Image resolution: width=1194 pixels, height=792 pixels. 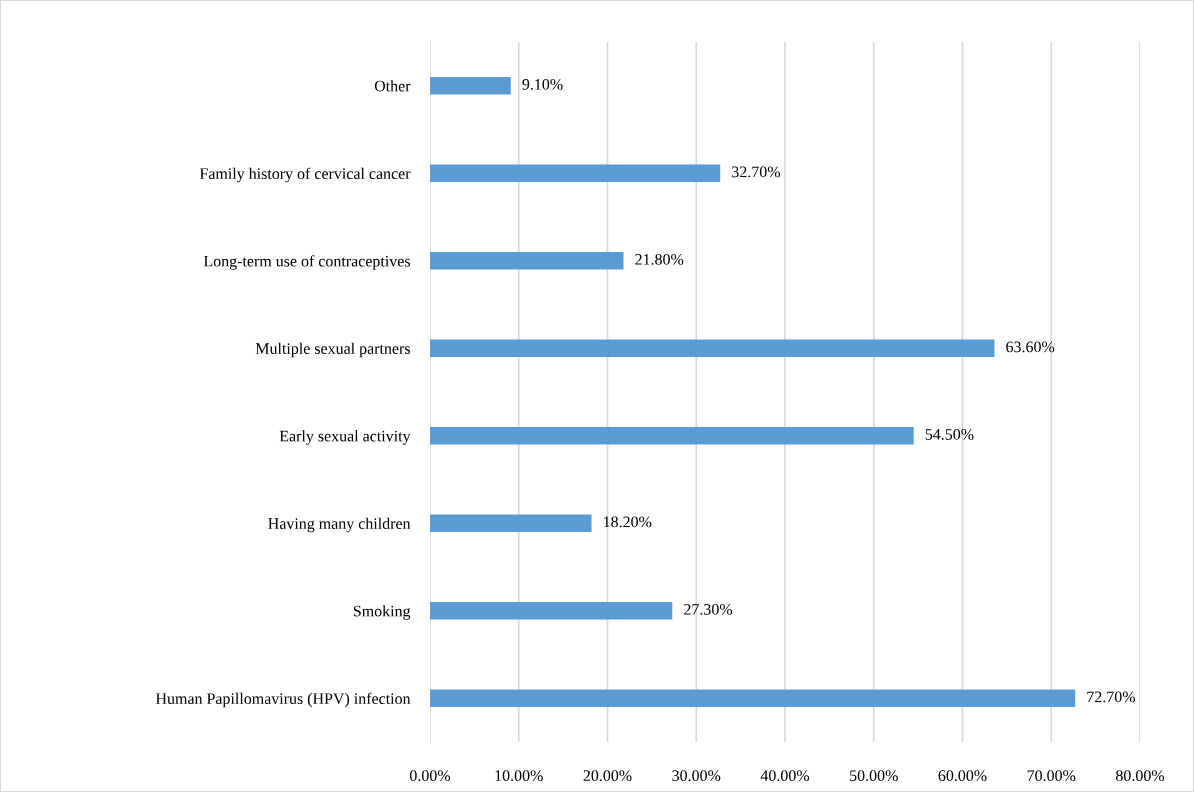 I want to click on data-label: 63.60%, so click(x=1030, y=347).